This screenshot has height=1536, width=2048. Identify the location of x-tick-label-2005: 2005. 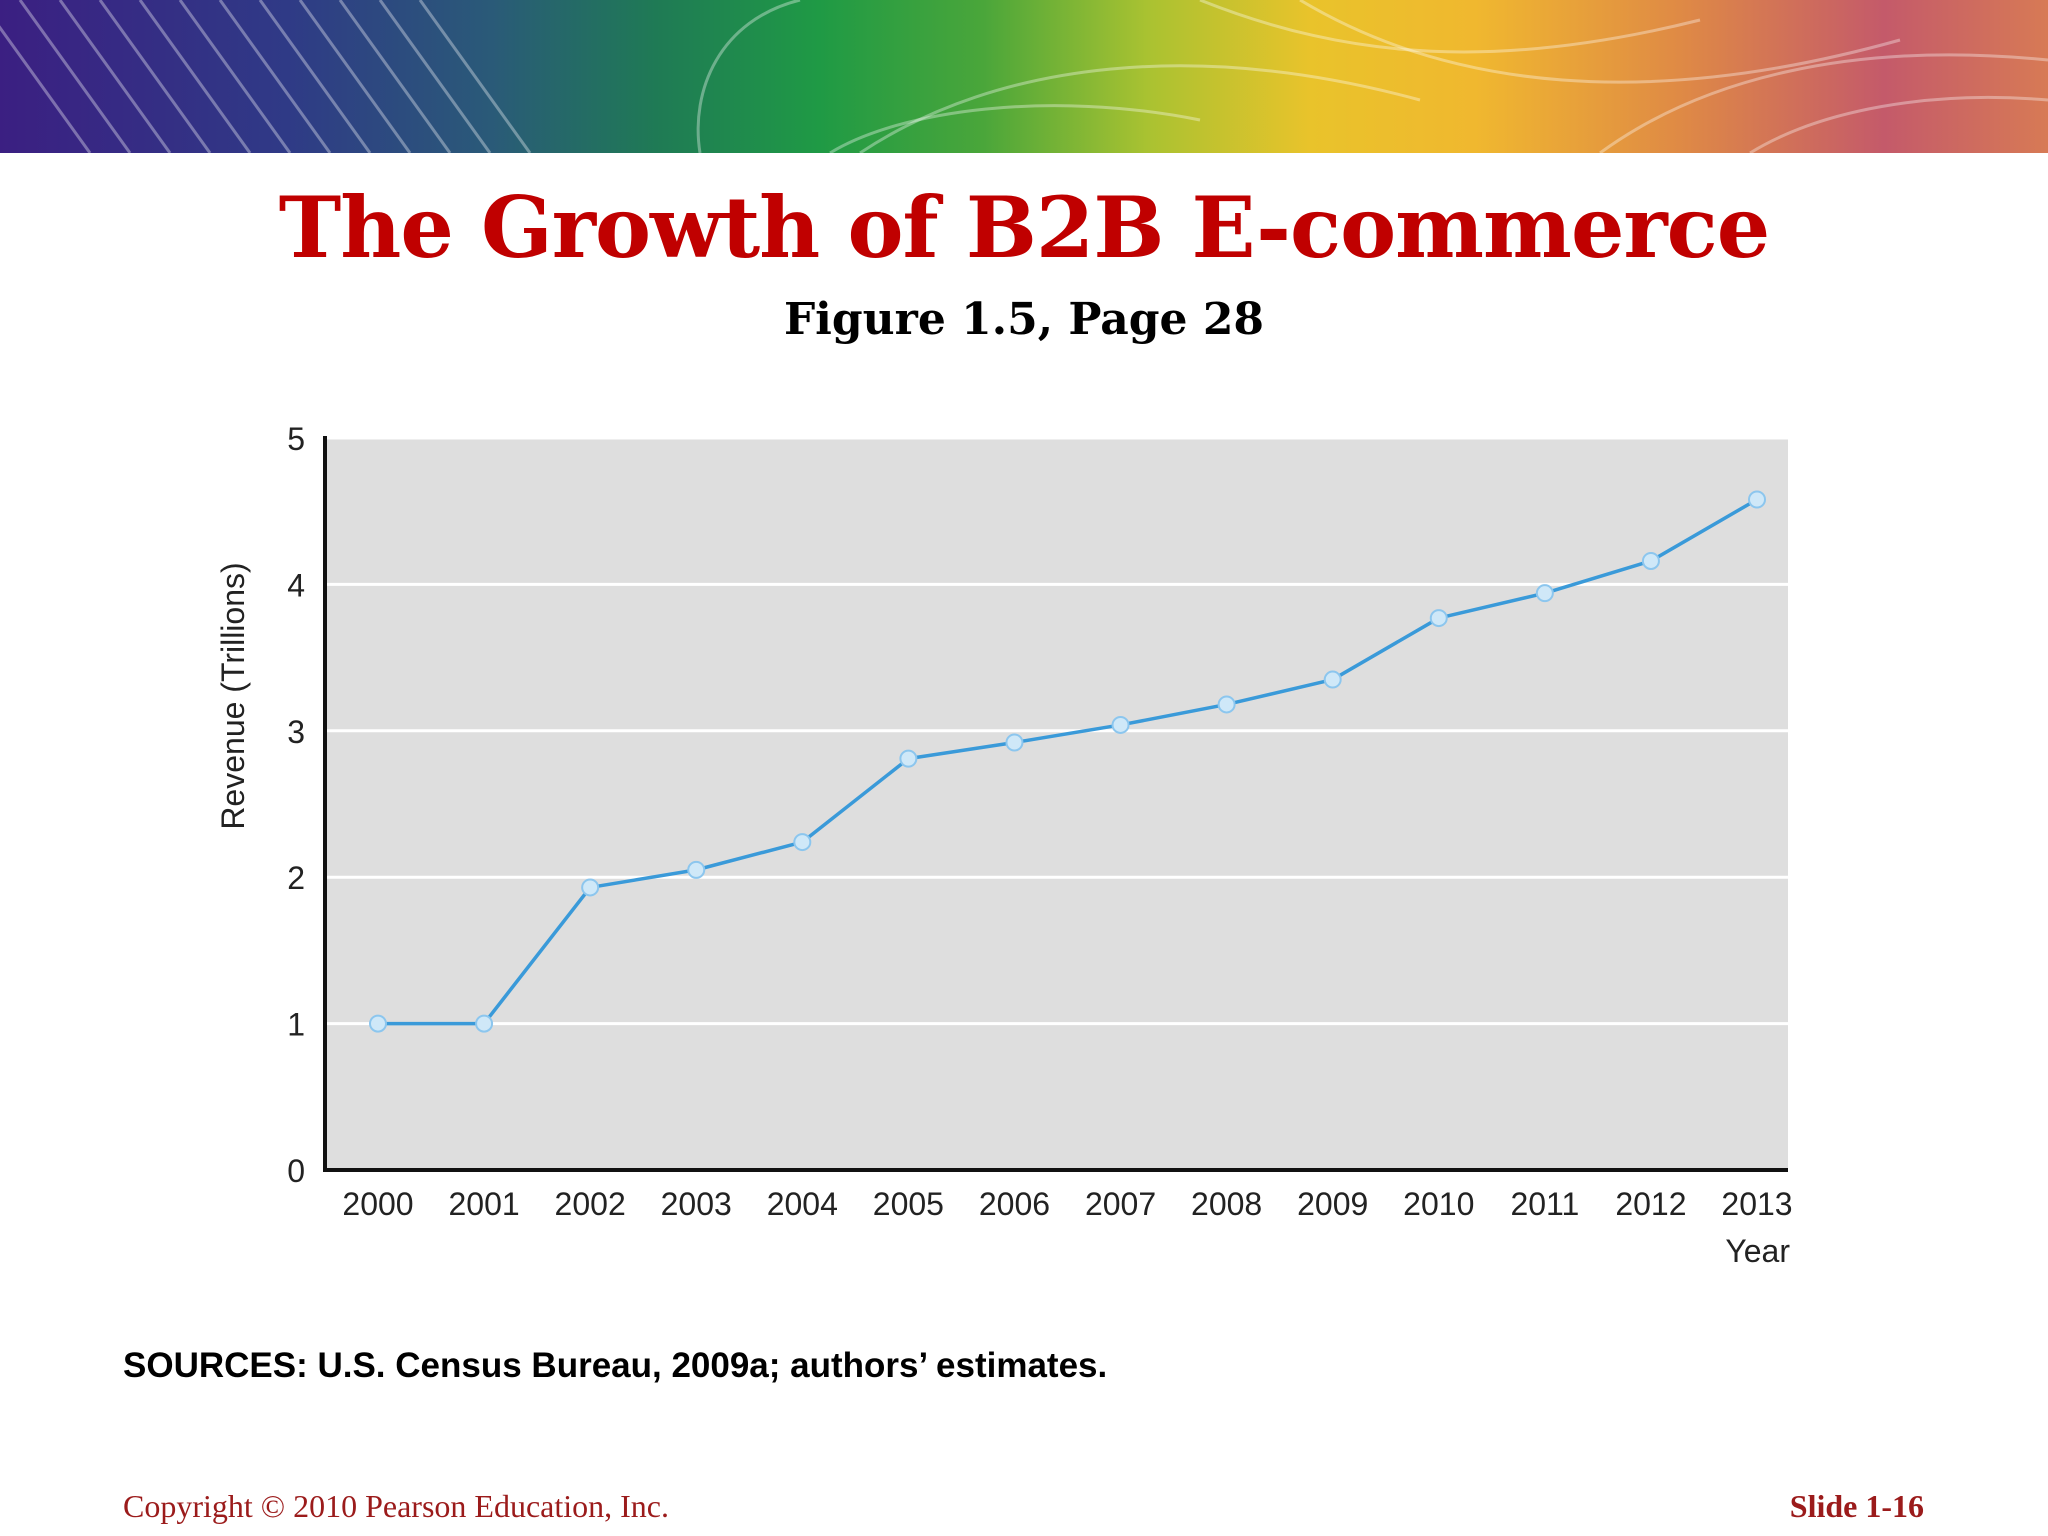
(908, 1204).